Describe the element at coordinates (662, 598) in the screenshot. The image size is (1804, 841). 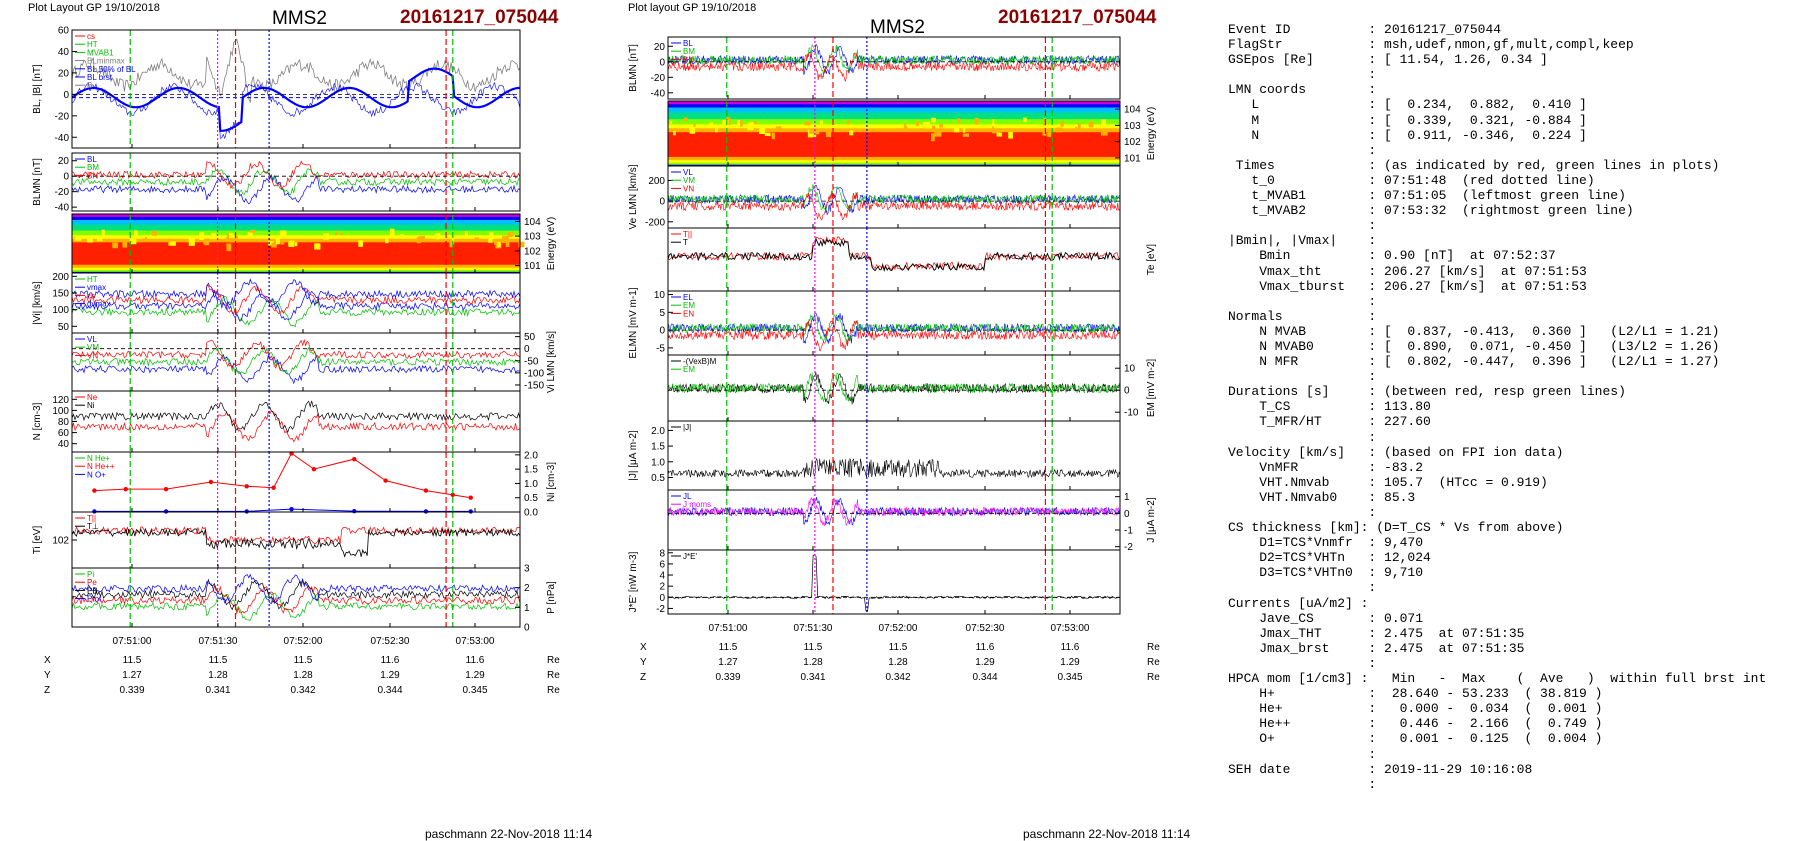
I see `right-9-ytick-4: 0` at that location.